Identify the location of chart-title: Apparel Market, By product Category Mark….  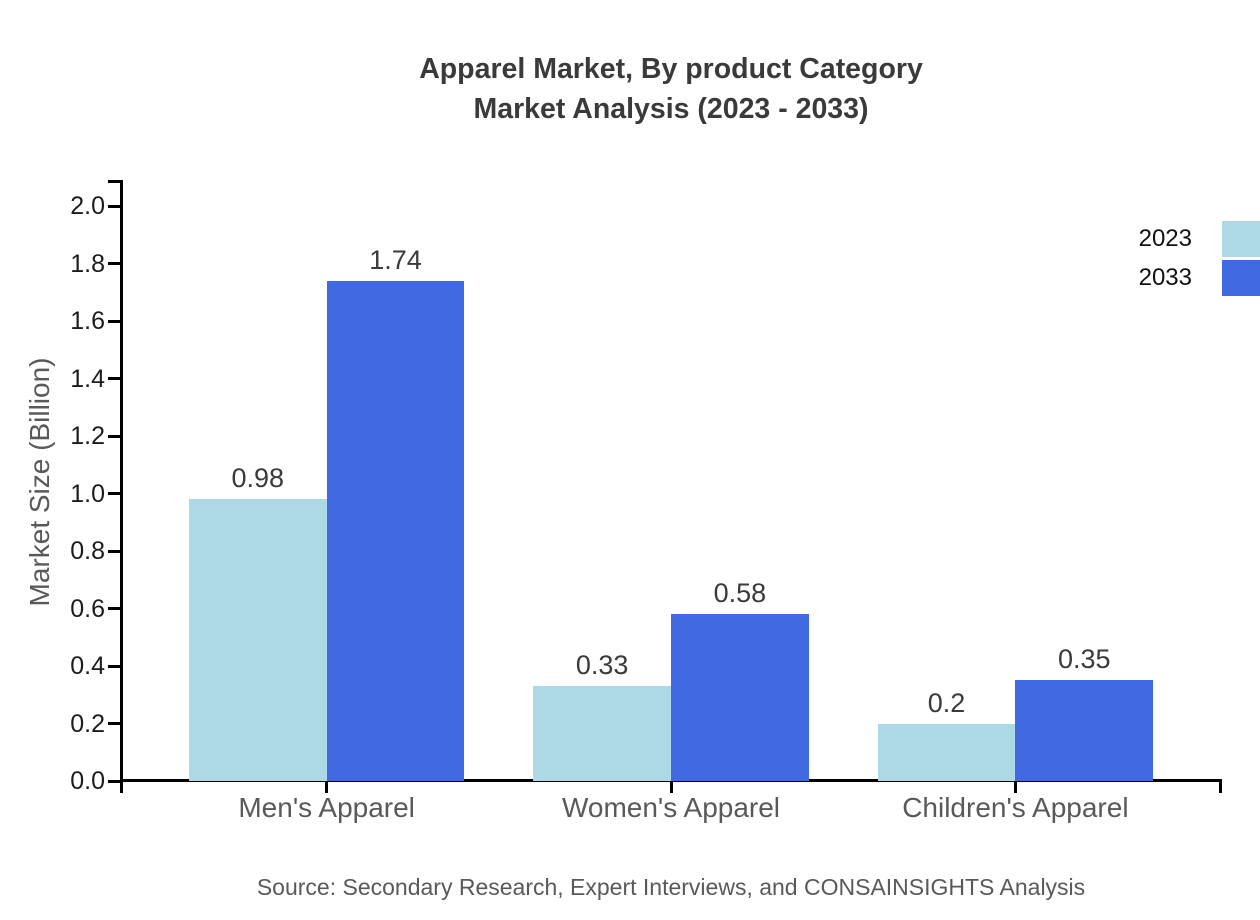
(671, 89).